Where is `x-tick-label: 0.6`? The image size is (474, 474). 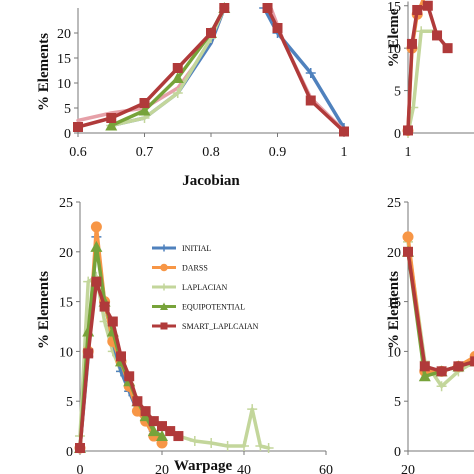
x-tick-label: 0.6 is located at coordinates (78, 152).